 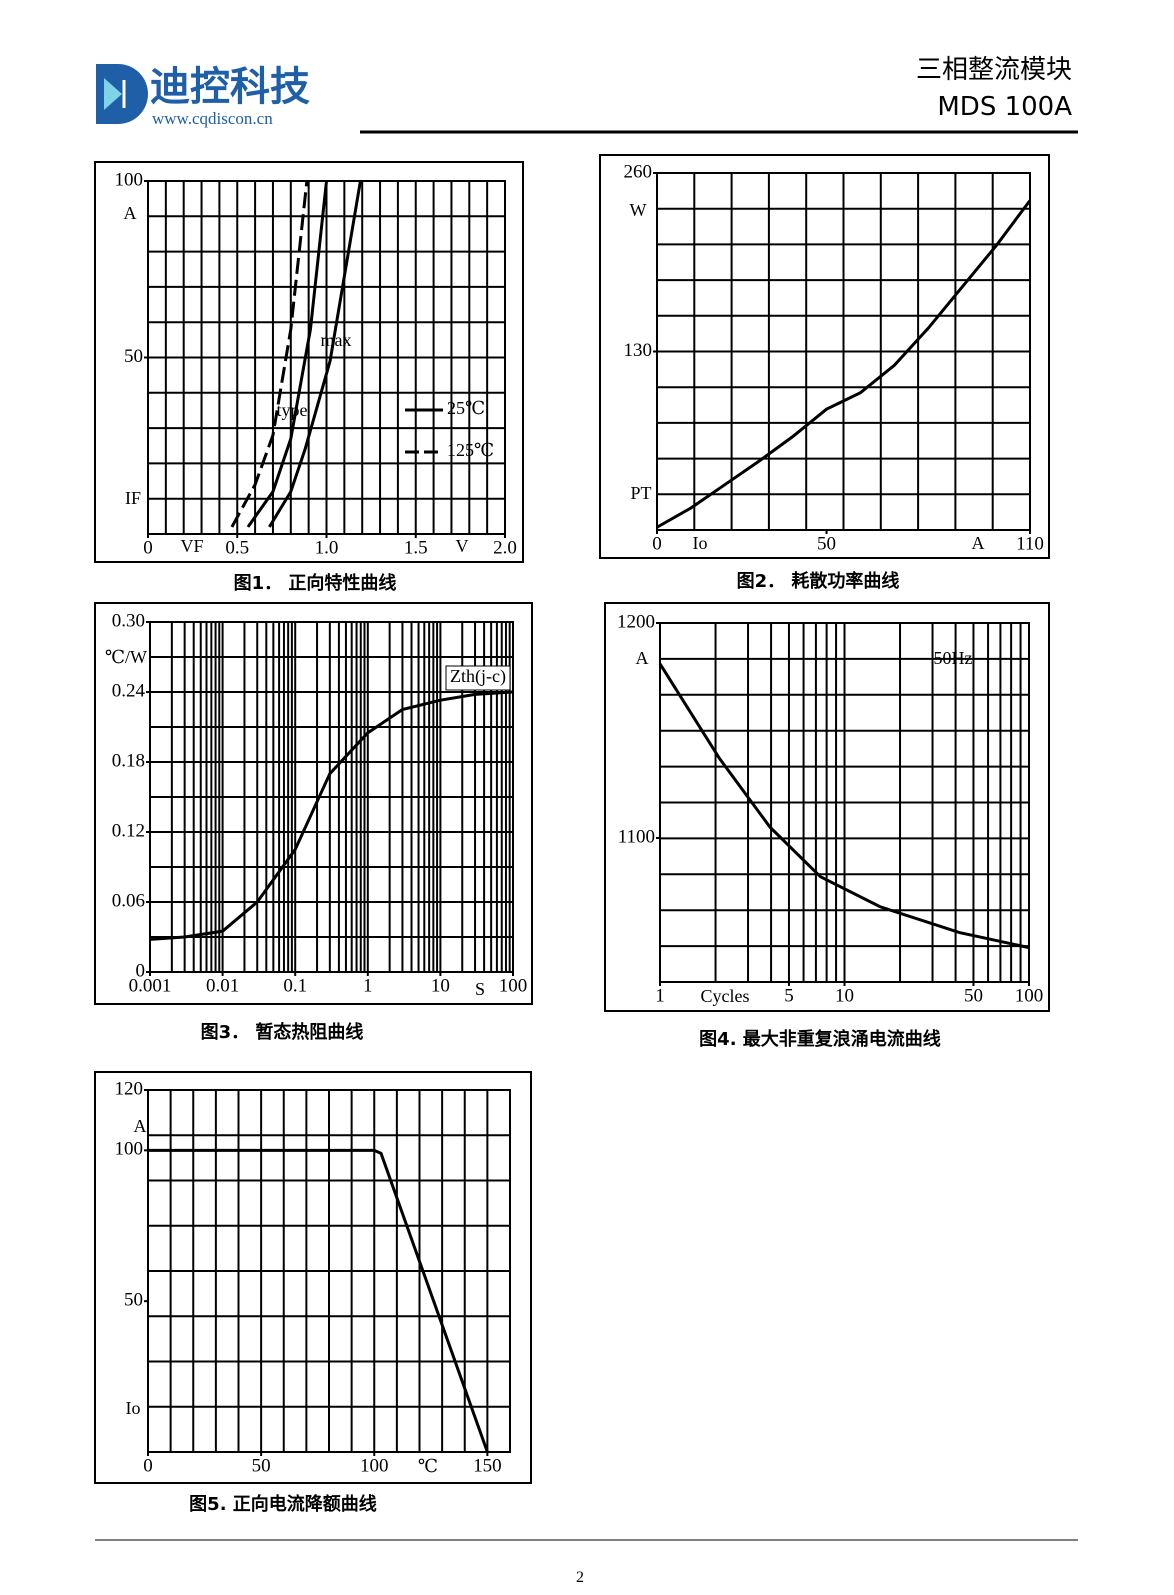 What do you see at coordinates (480, 989) in the screenshot?
I see `x-unit: S` at bounding box center [480, 989].